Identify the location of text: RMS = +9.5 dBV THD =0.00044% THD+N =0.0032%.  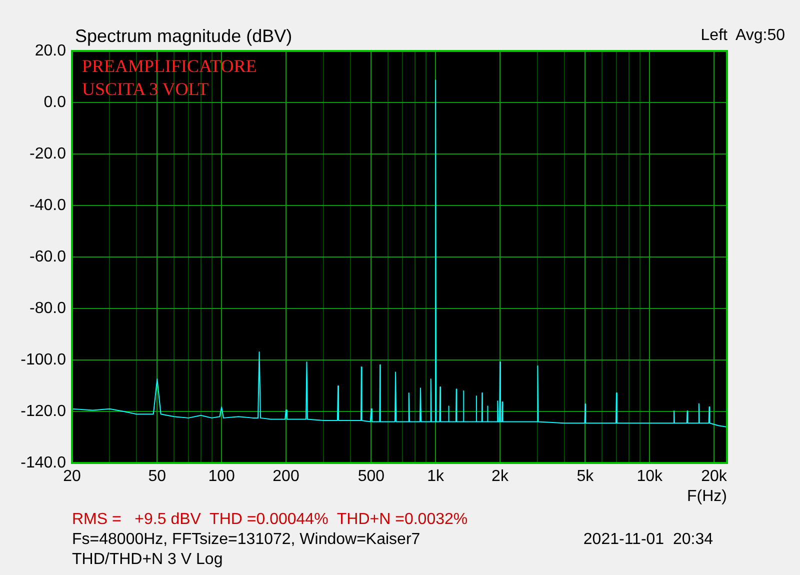
(270, 519).